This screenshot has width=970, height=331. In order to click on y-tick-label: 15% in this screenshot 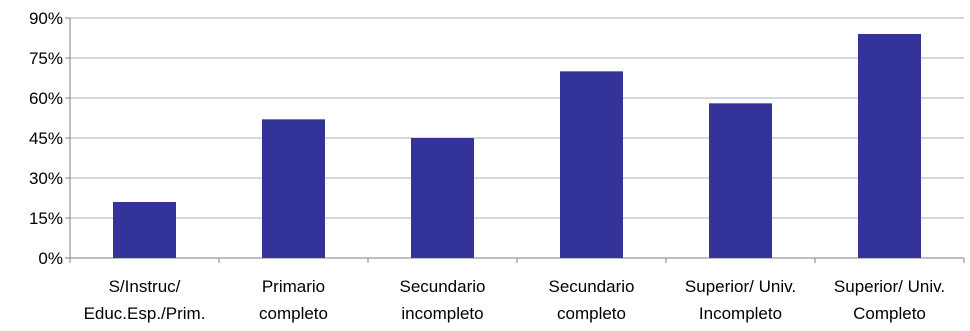, I will do `click(46, 218)`.